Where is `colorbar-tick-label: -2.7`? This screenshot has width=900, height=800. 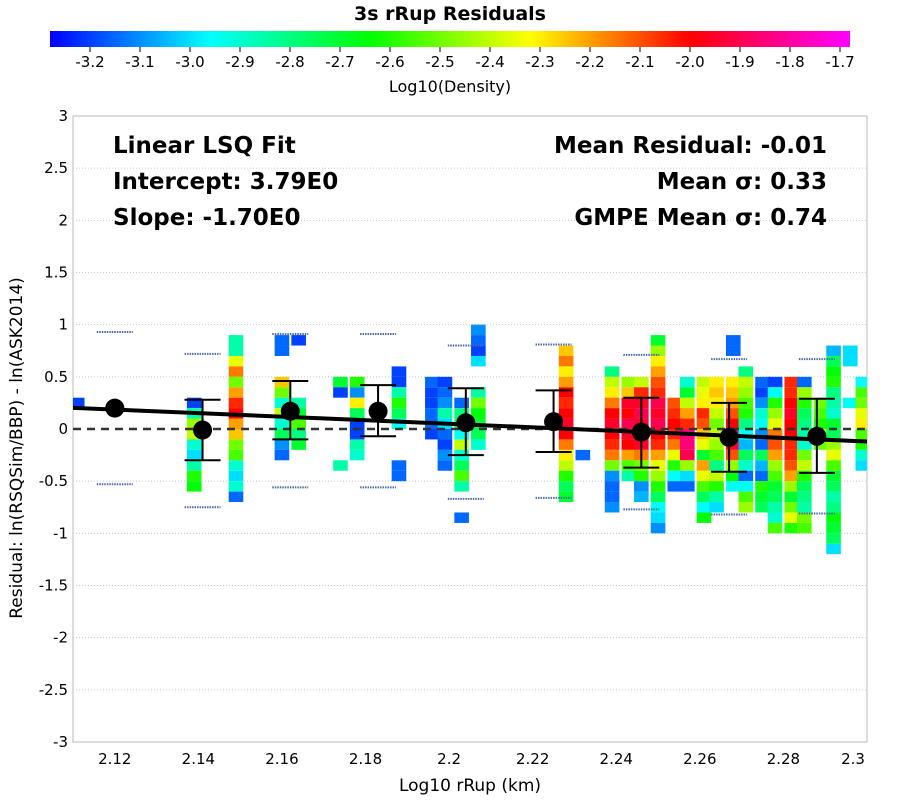 colorbar-tick-label: -2.7 is located at coordinates (339, 62).